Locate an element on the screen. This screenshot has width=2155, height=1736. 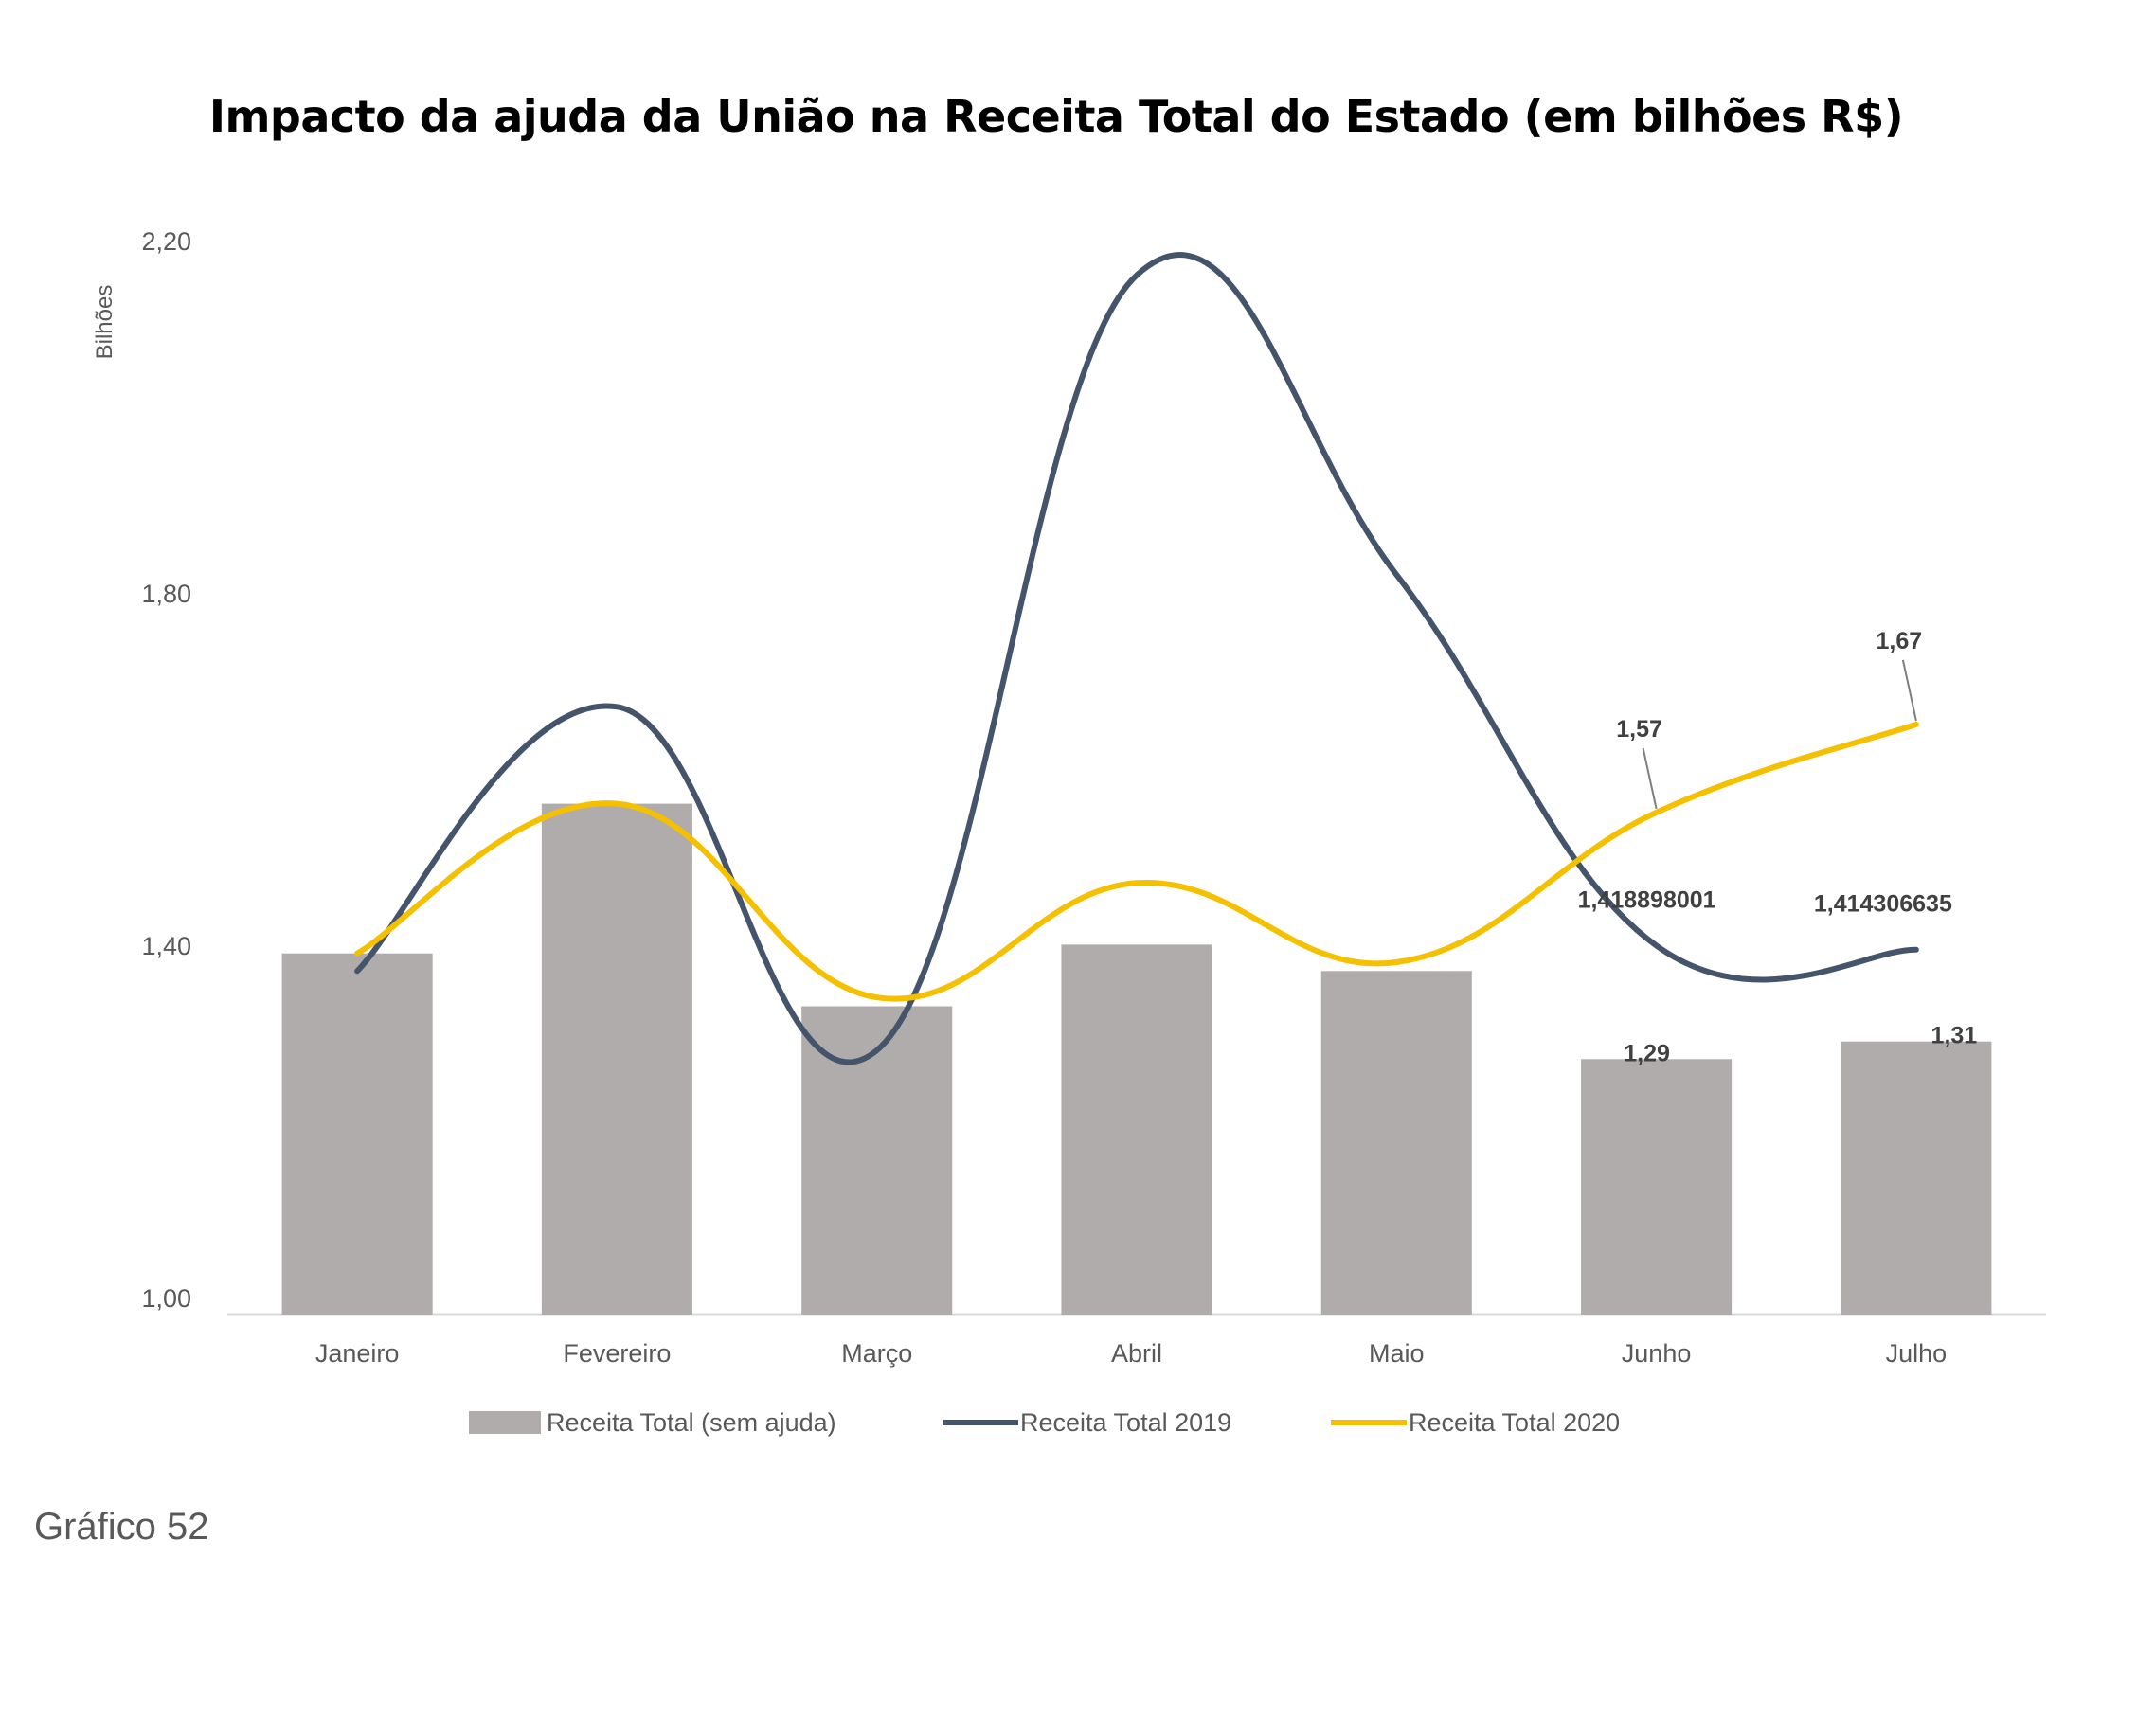
x-category-label: Janeiro is located at coordinates (357, 1353).